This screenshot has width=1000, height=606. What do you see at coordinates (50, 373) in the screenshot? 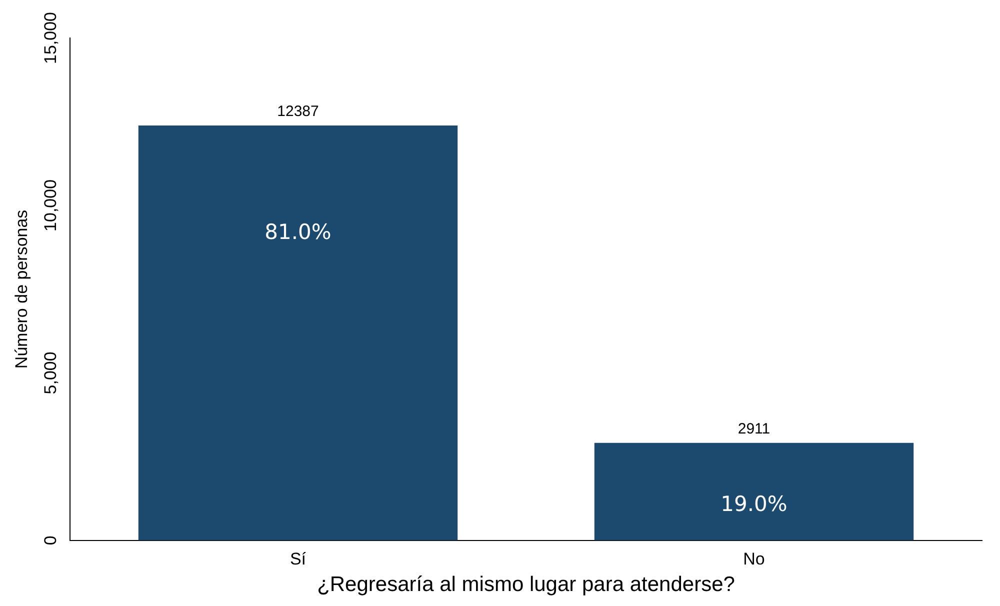
I see `y-tick-label: 5,000` at bounding box center [50, 373].